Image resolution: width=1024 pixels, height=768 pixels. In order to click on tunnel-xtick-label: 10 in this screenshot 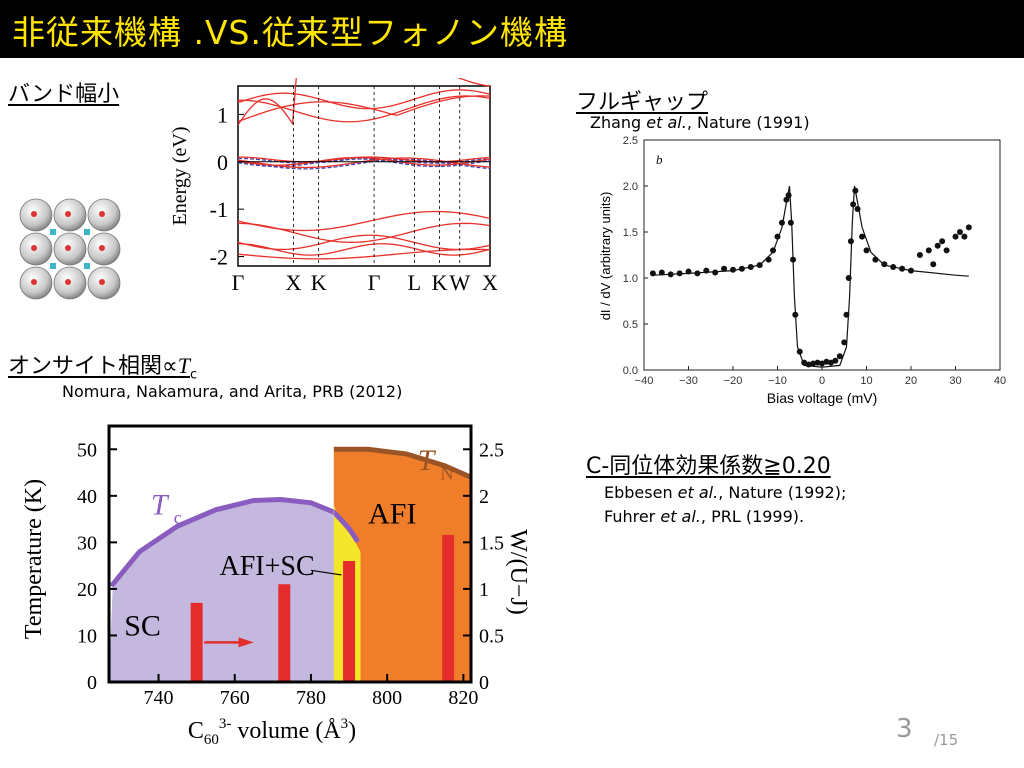, I will do `click(866, 381)`.